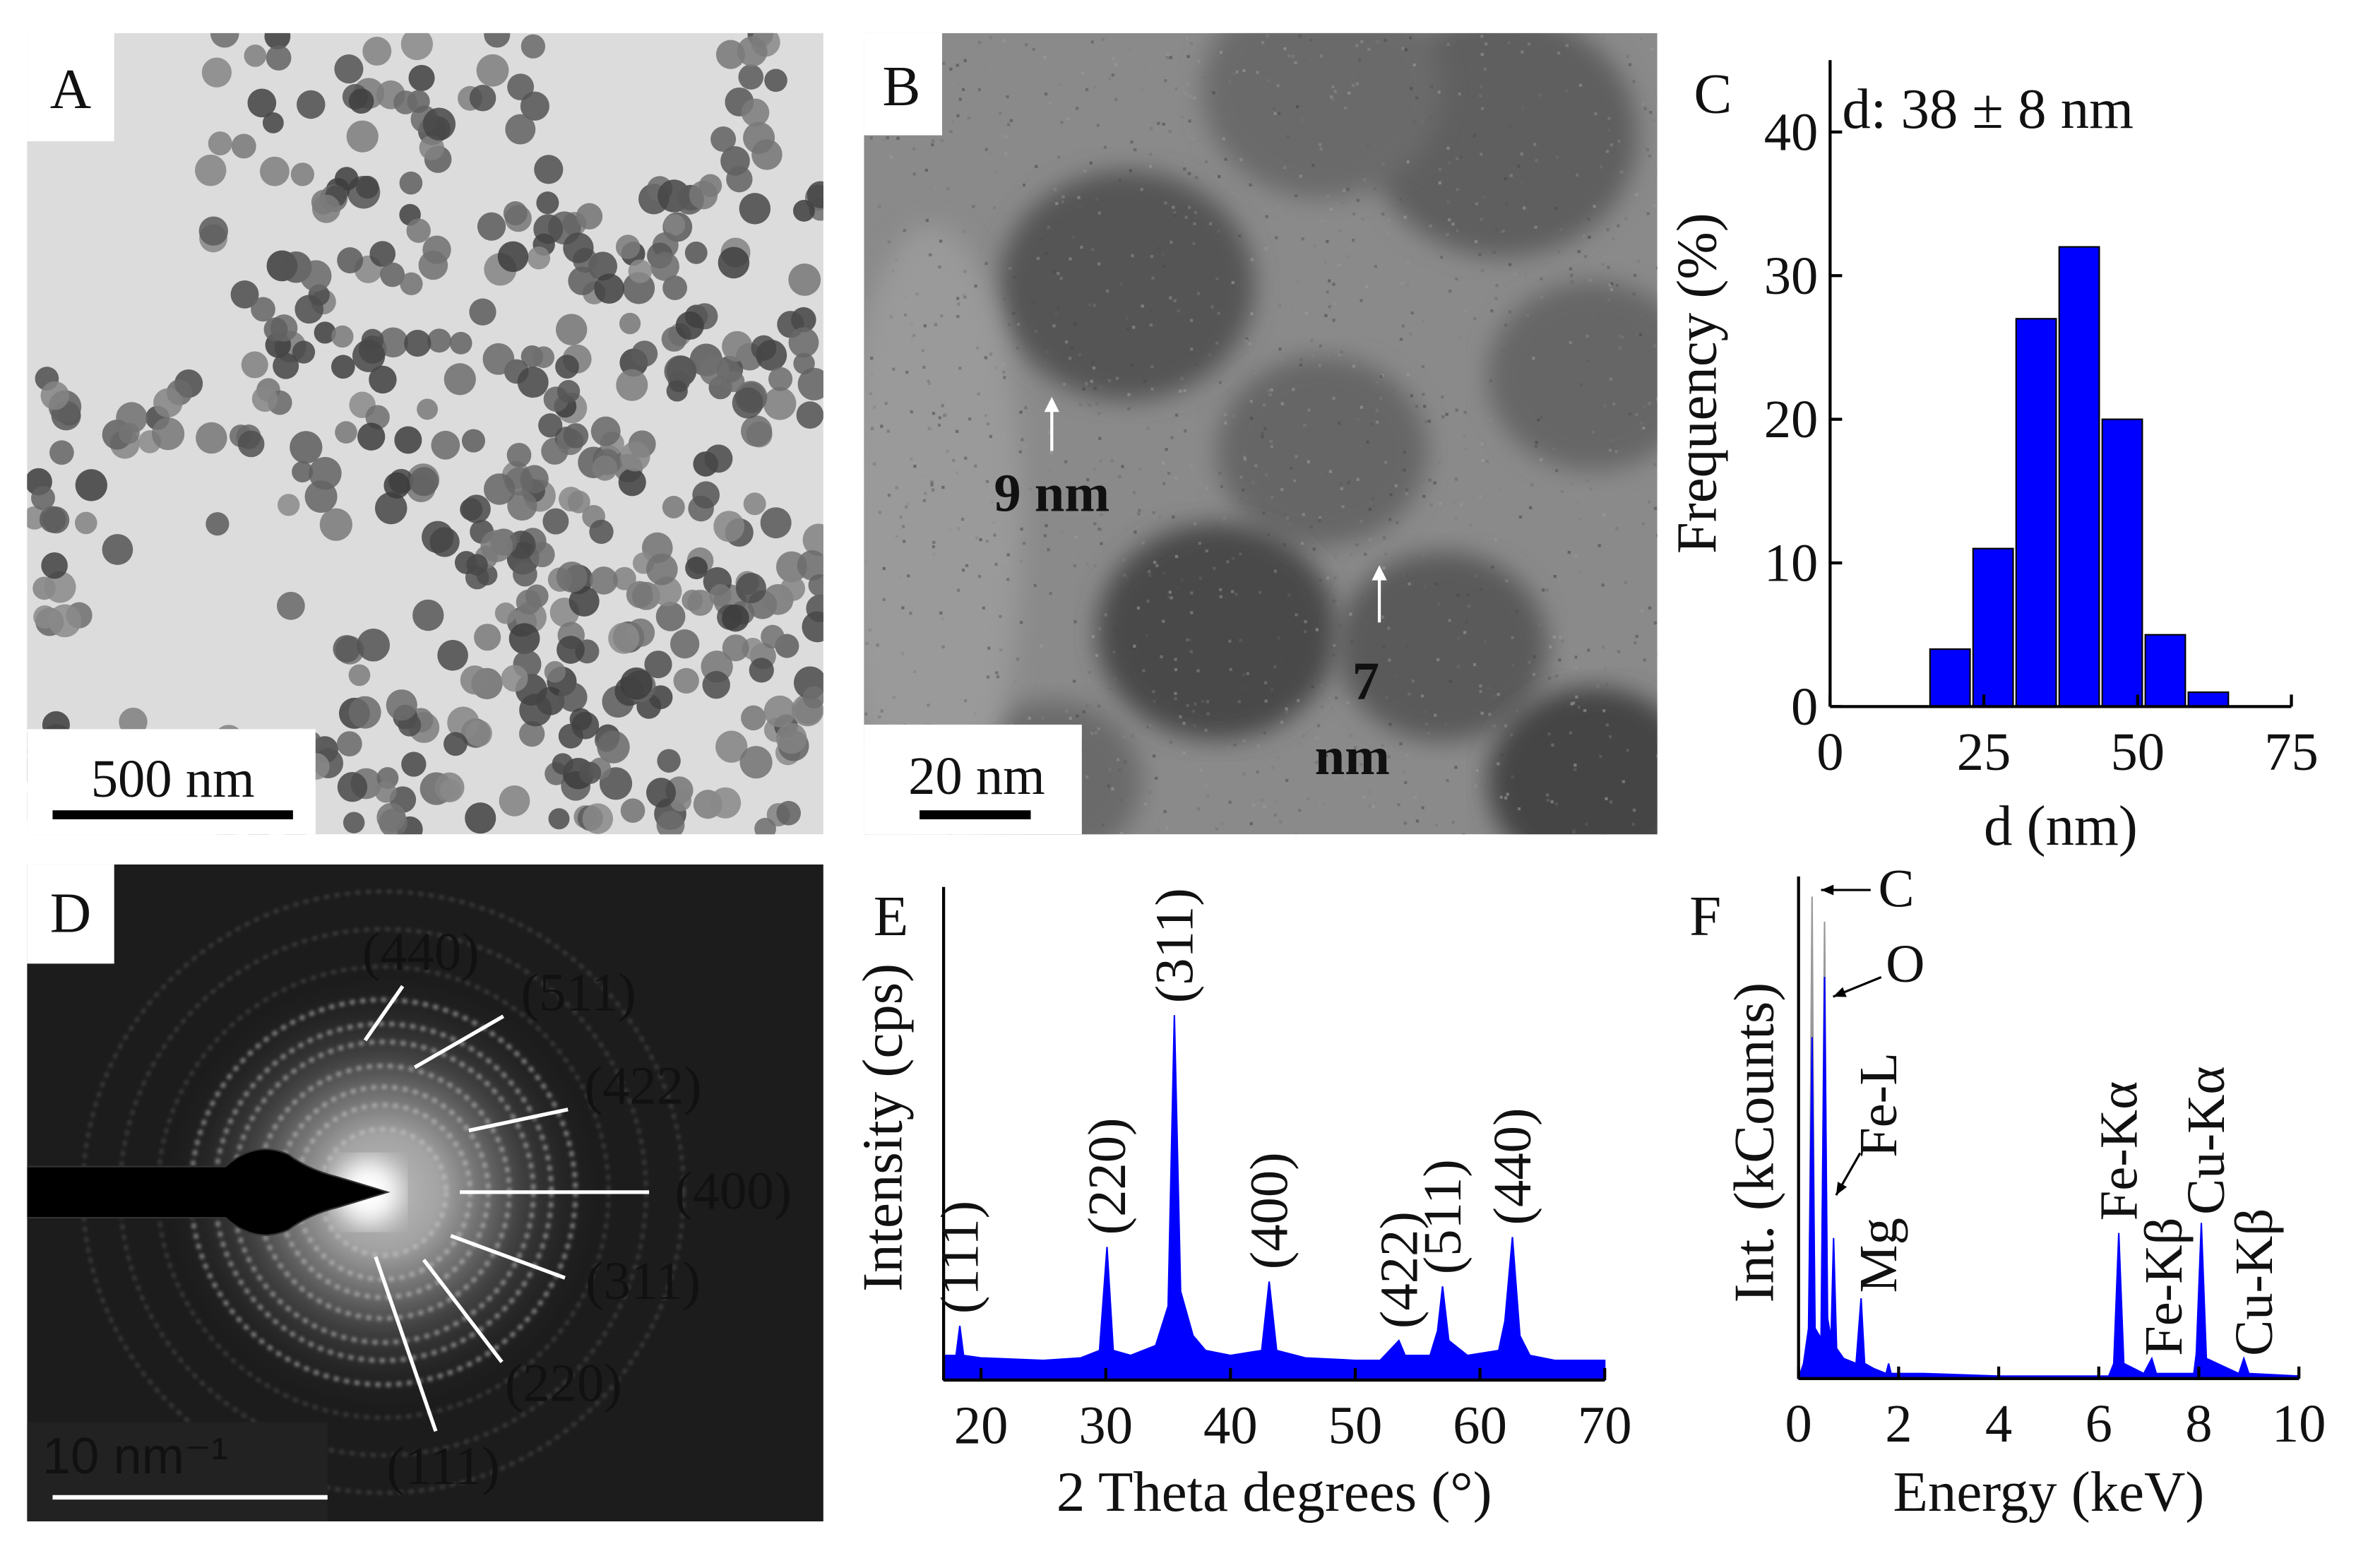 Image resolution: width=2356 pixels, height=1568 pixels. I want to click on annotation: nm, so click(1353, 756).